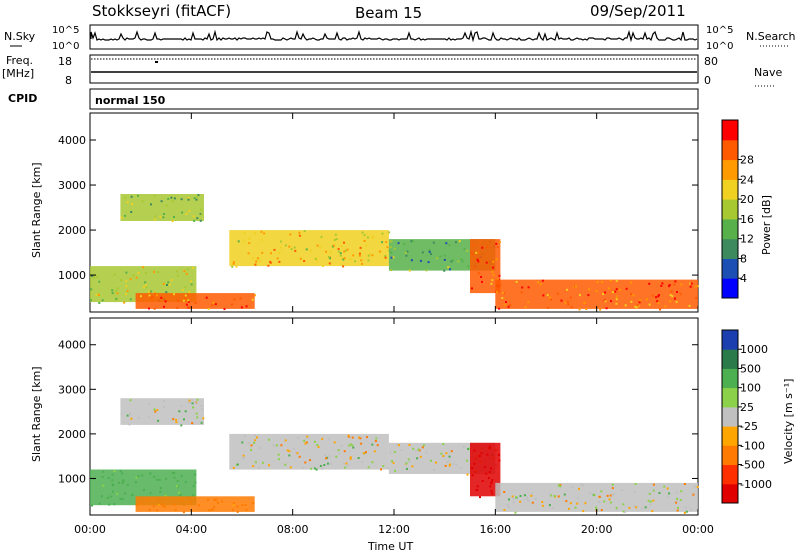 The image size is (800, 558). I want to click on data-region, so click(309, 451).